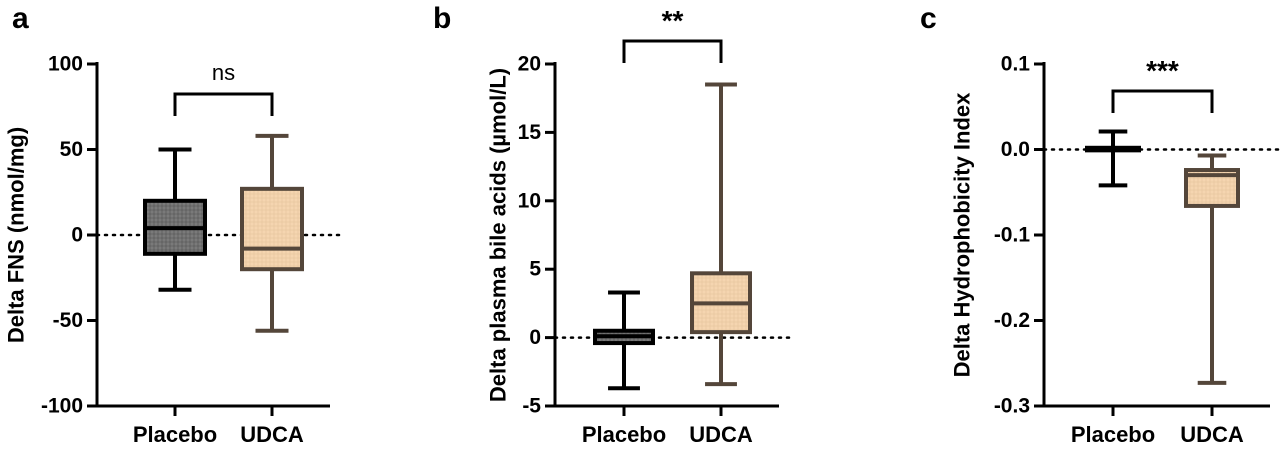 This screenshot has height=449, width=1280. I want to click on significance-label: ns, so click(223, 72).